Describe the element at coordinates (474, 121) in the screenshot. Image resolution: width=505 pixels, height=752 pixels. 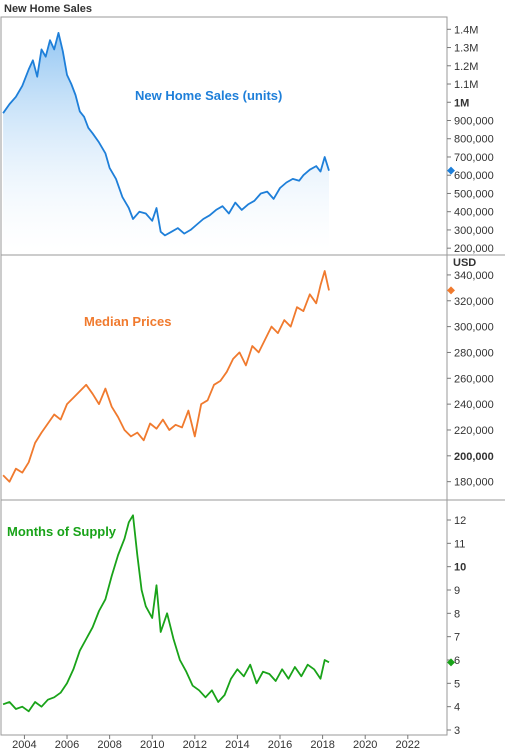
I see `y-tick-label: 900,000` at that location.